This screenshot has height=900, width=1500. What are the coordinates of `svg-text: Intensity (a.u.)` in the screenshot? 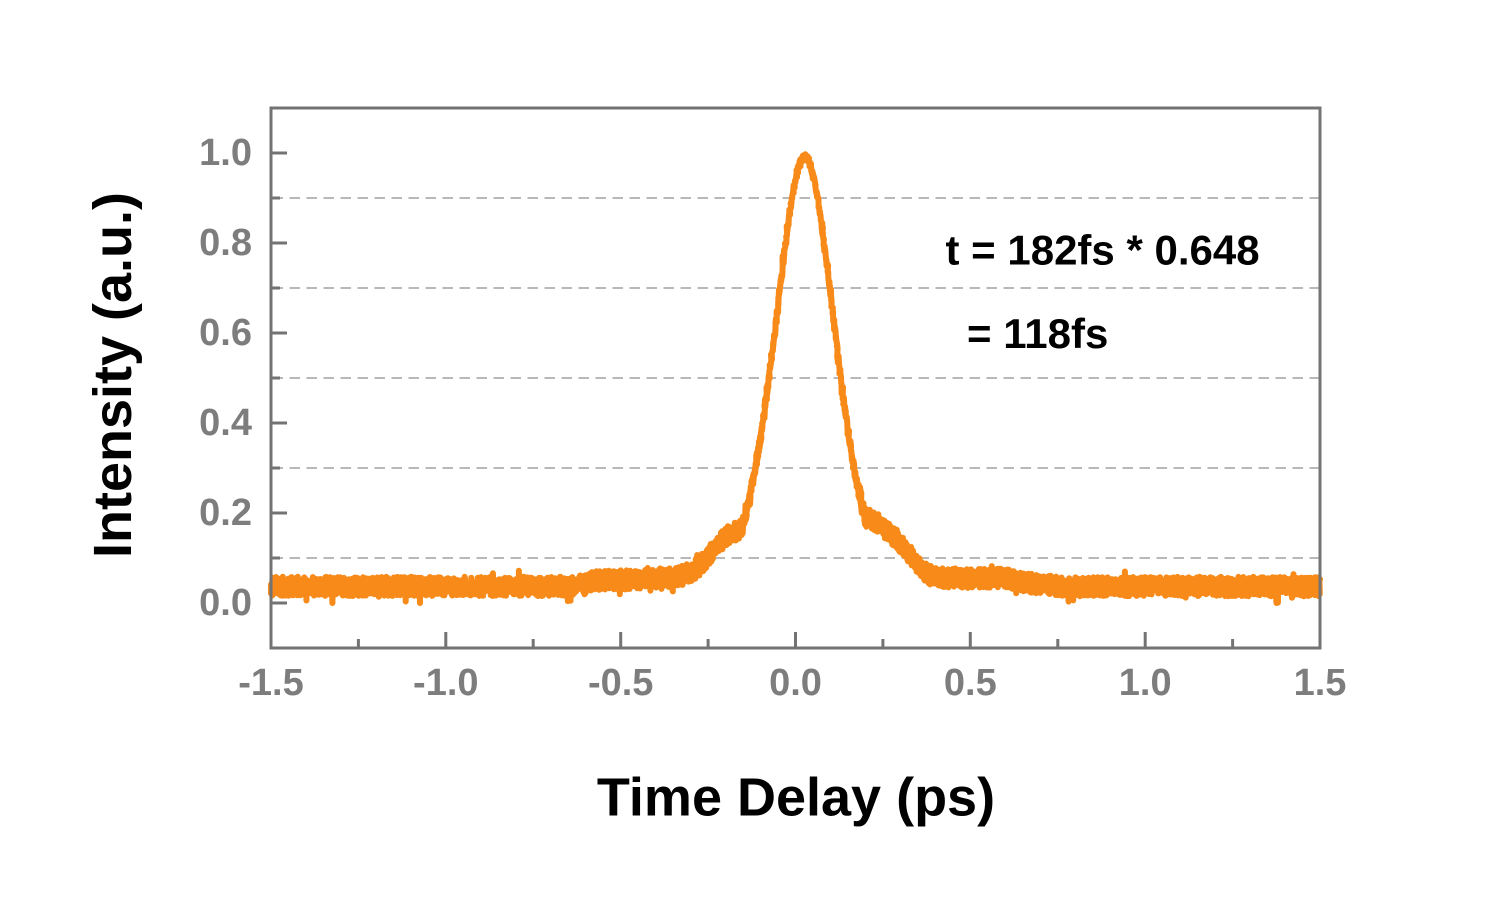 It's located at (113, 375).